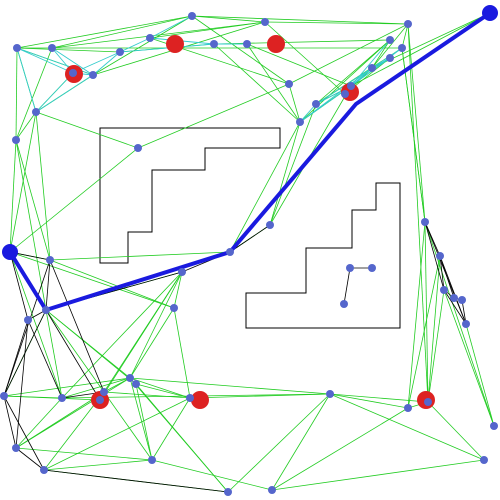 This screenshot has height=500, width=500. Describe the element at coordinates (190, 195) in the screenshot. I see `obstacle` at that location.